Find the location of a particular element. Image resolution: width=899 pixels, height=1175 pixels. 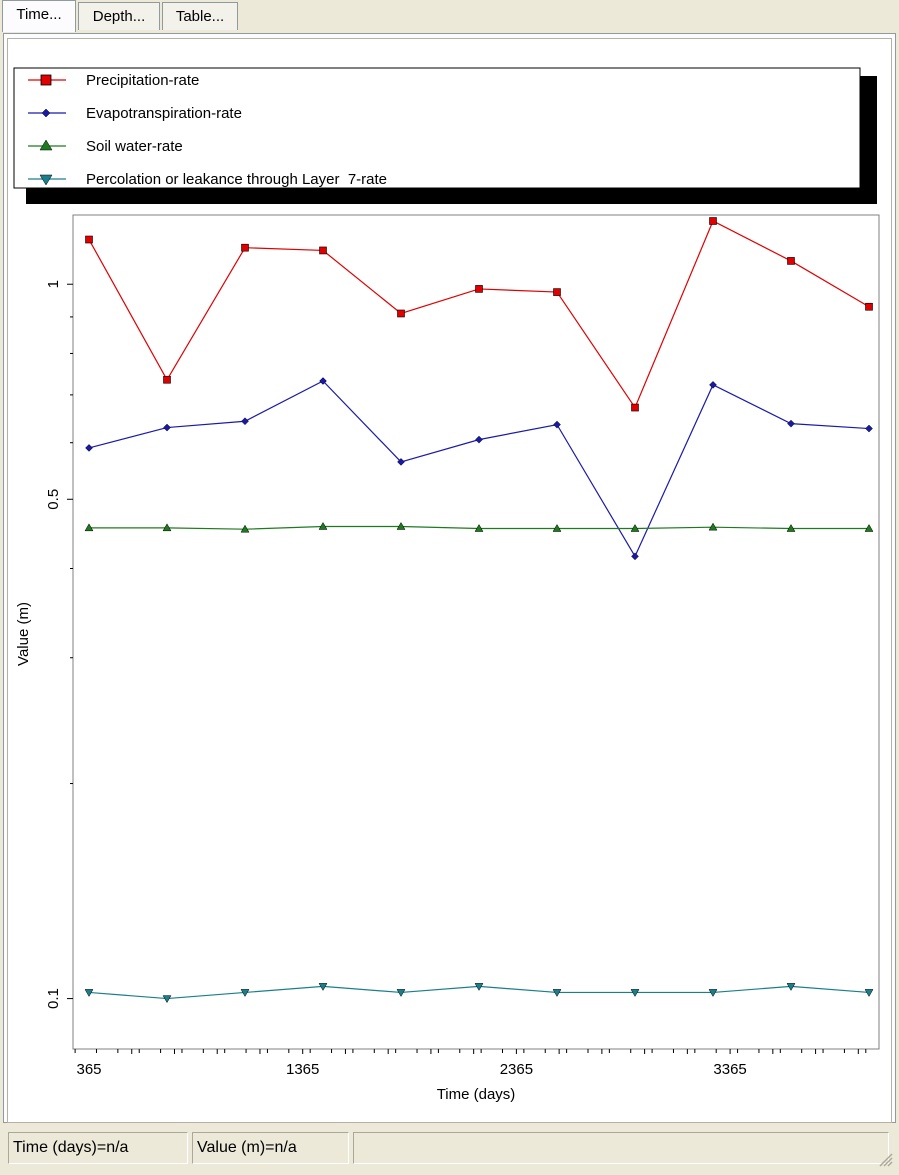

x-tick-label: 1365 is located at coordinates (302, 1069).